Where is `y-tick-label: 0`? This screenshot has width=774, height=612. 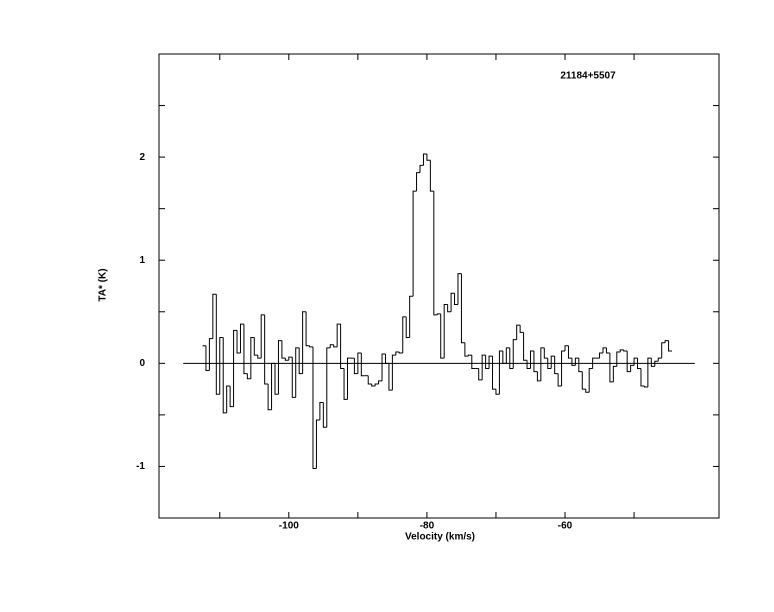
y-tick-label: 0 is located at coordinates (142, 363).